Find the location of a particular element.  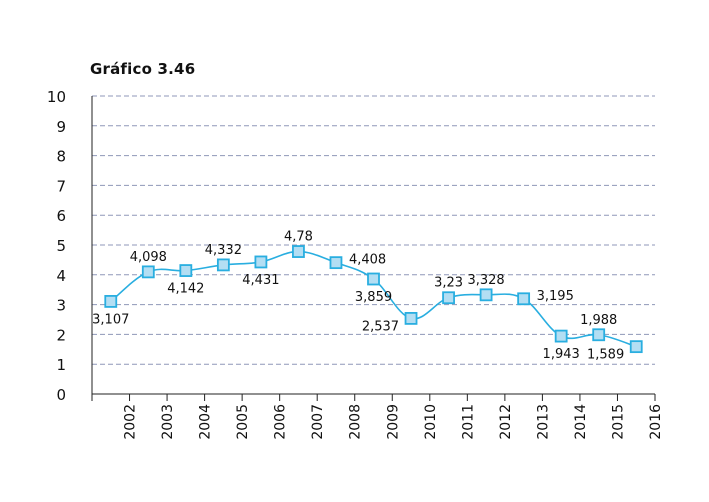

y-tick-label: 3 is located at coordinates (61, 306).